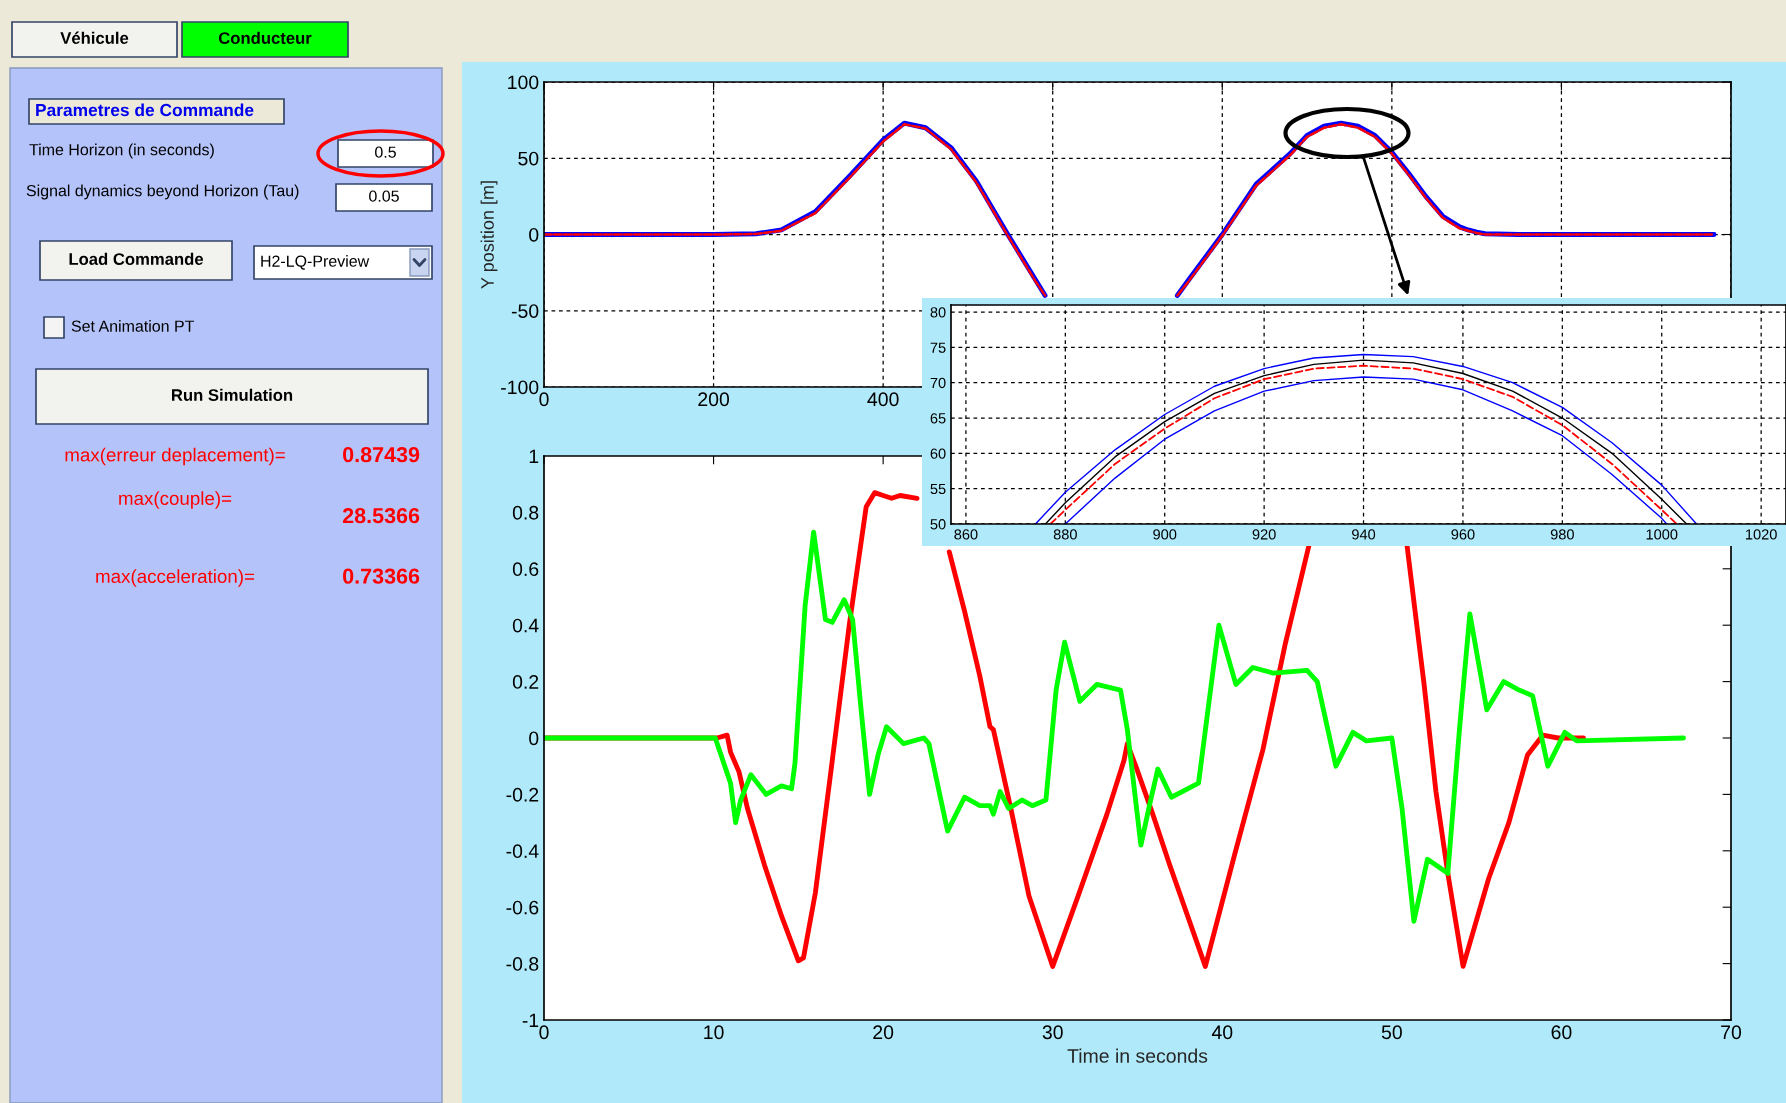 This screenshot has height=1103, width=1786. Describe the element at coordinates (522, 851) in the screenshot. I see `y-tick-label: -0.4` at that location.